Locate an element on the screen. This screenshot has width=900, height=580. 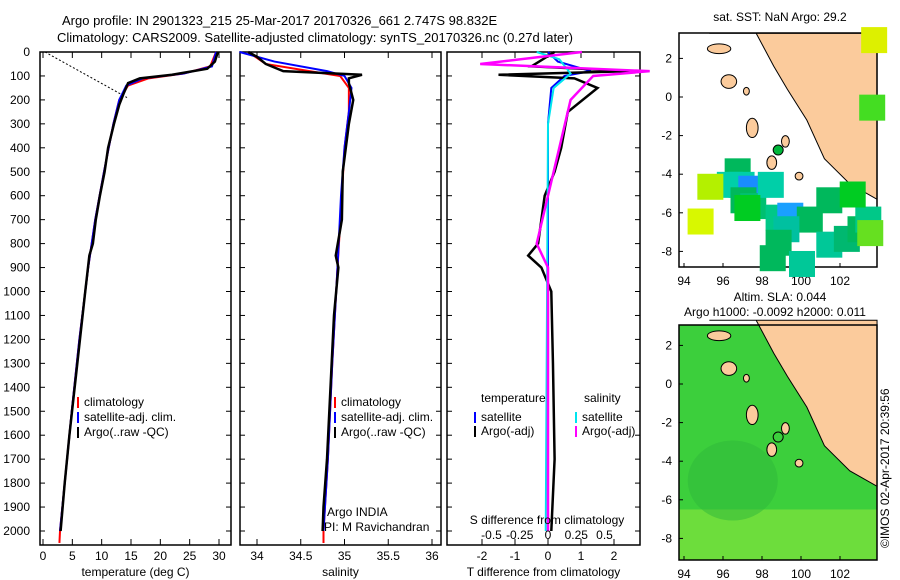
y-tick-label: 1400 is located at coordinates (16, 387).